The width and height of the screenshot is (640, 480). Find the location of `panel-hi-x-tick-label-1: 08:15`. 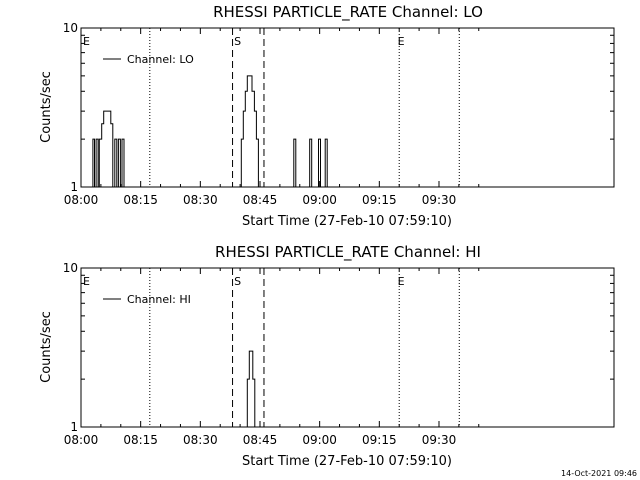

panel-hi-x-tick-label-1: 08:15 is located at coordinates (140, 440).